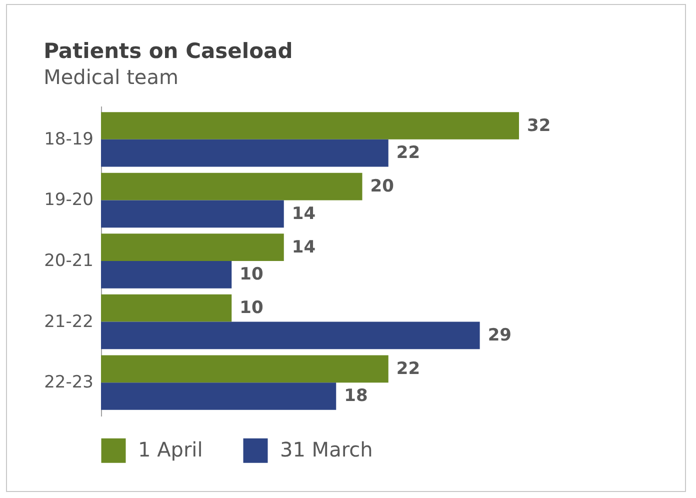  Describe the element at coordinates (111, 77) in the screenshot. I see `chart-subtitle: Medical team` at that location.